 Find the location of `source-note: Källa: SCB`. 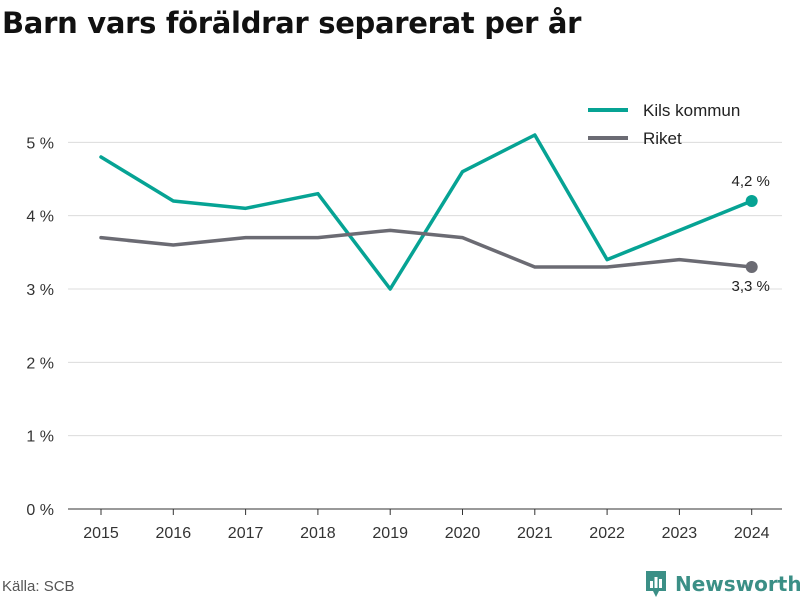

source-note: Källa: SCB is located at coordinates (38, 586).